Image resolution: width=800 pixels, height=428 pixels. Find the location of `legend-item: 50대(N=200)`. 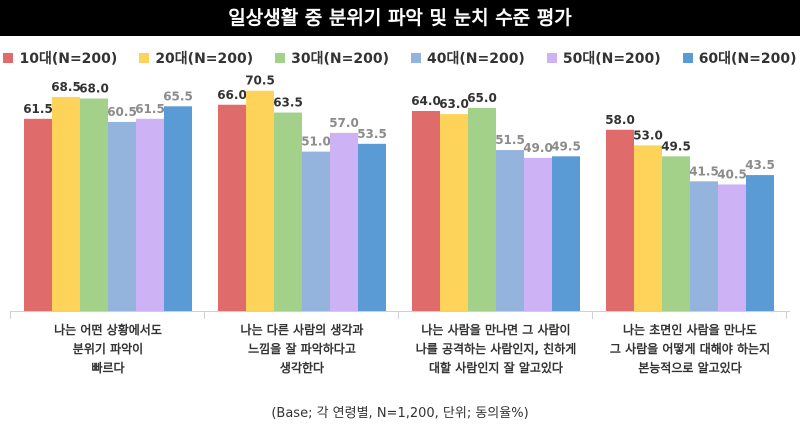

legend-item: 50대(N=200) is located at coordinates (603, 58).